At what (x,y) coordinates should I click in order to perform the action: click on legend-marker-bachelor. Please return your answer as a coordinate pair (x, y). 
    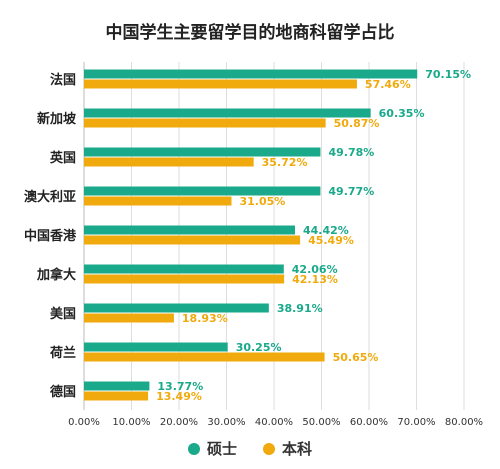
    Looking at the image, I should click on (269, 448).